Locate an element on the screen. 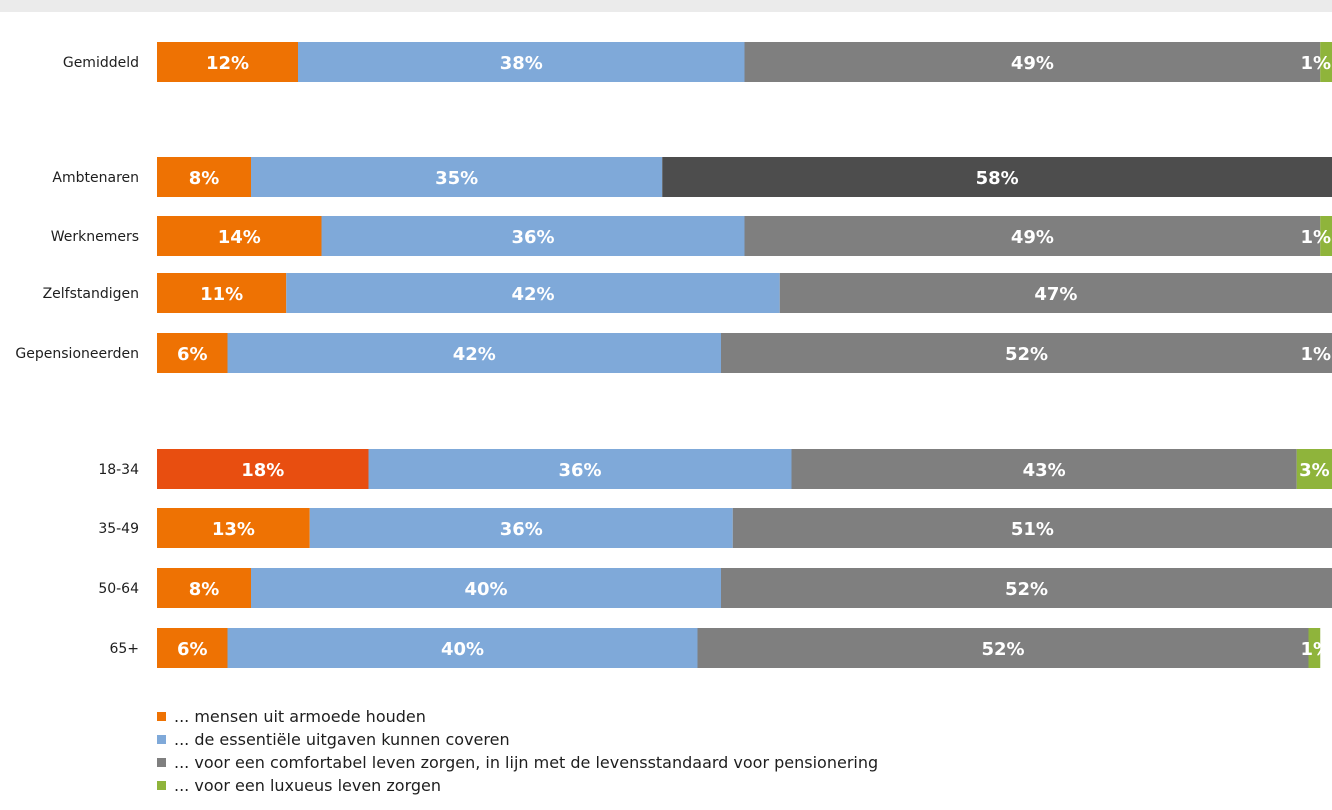  data-label-18-34-series-3: 43% is located at coordinates (1044, 470).